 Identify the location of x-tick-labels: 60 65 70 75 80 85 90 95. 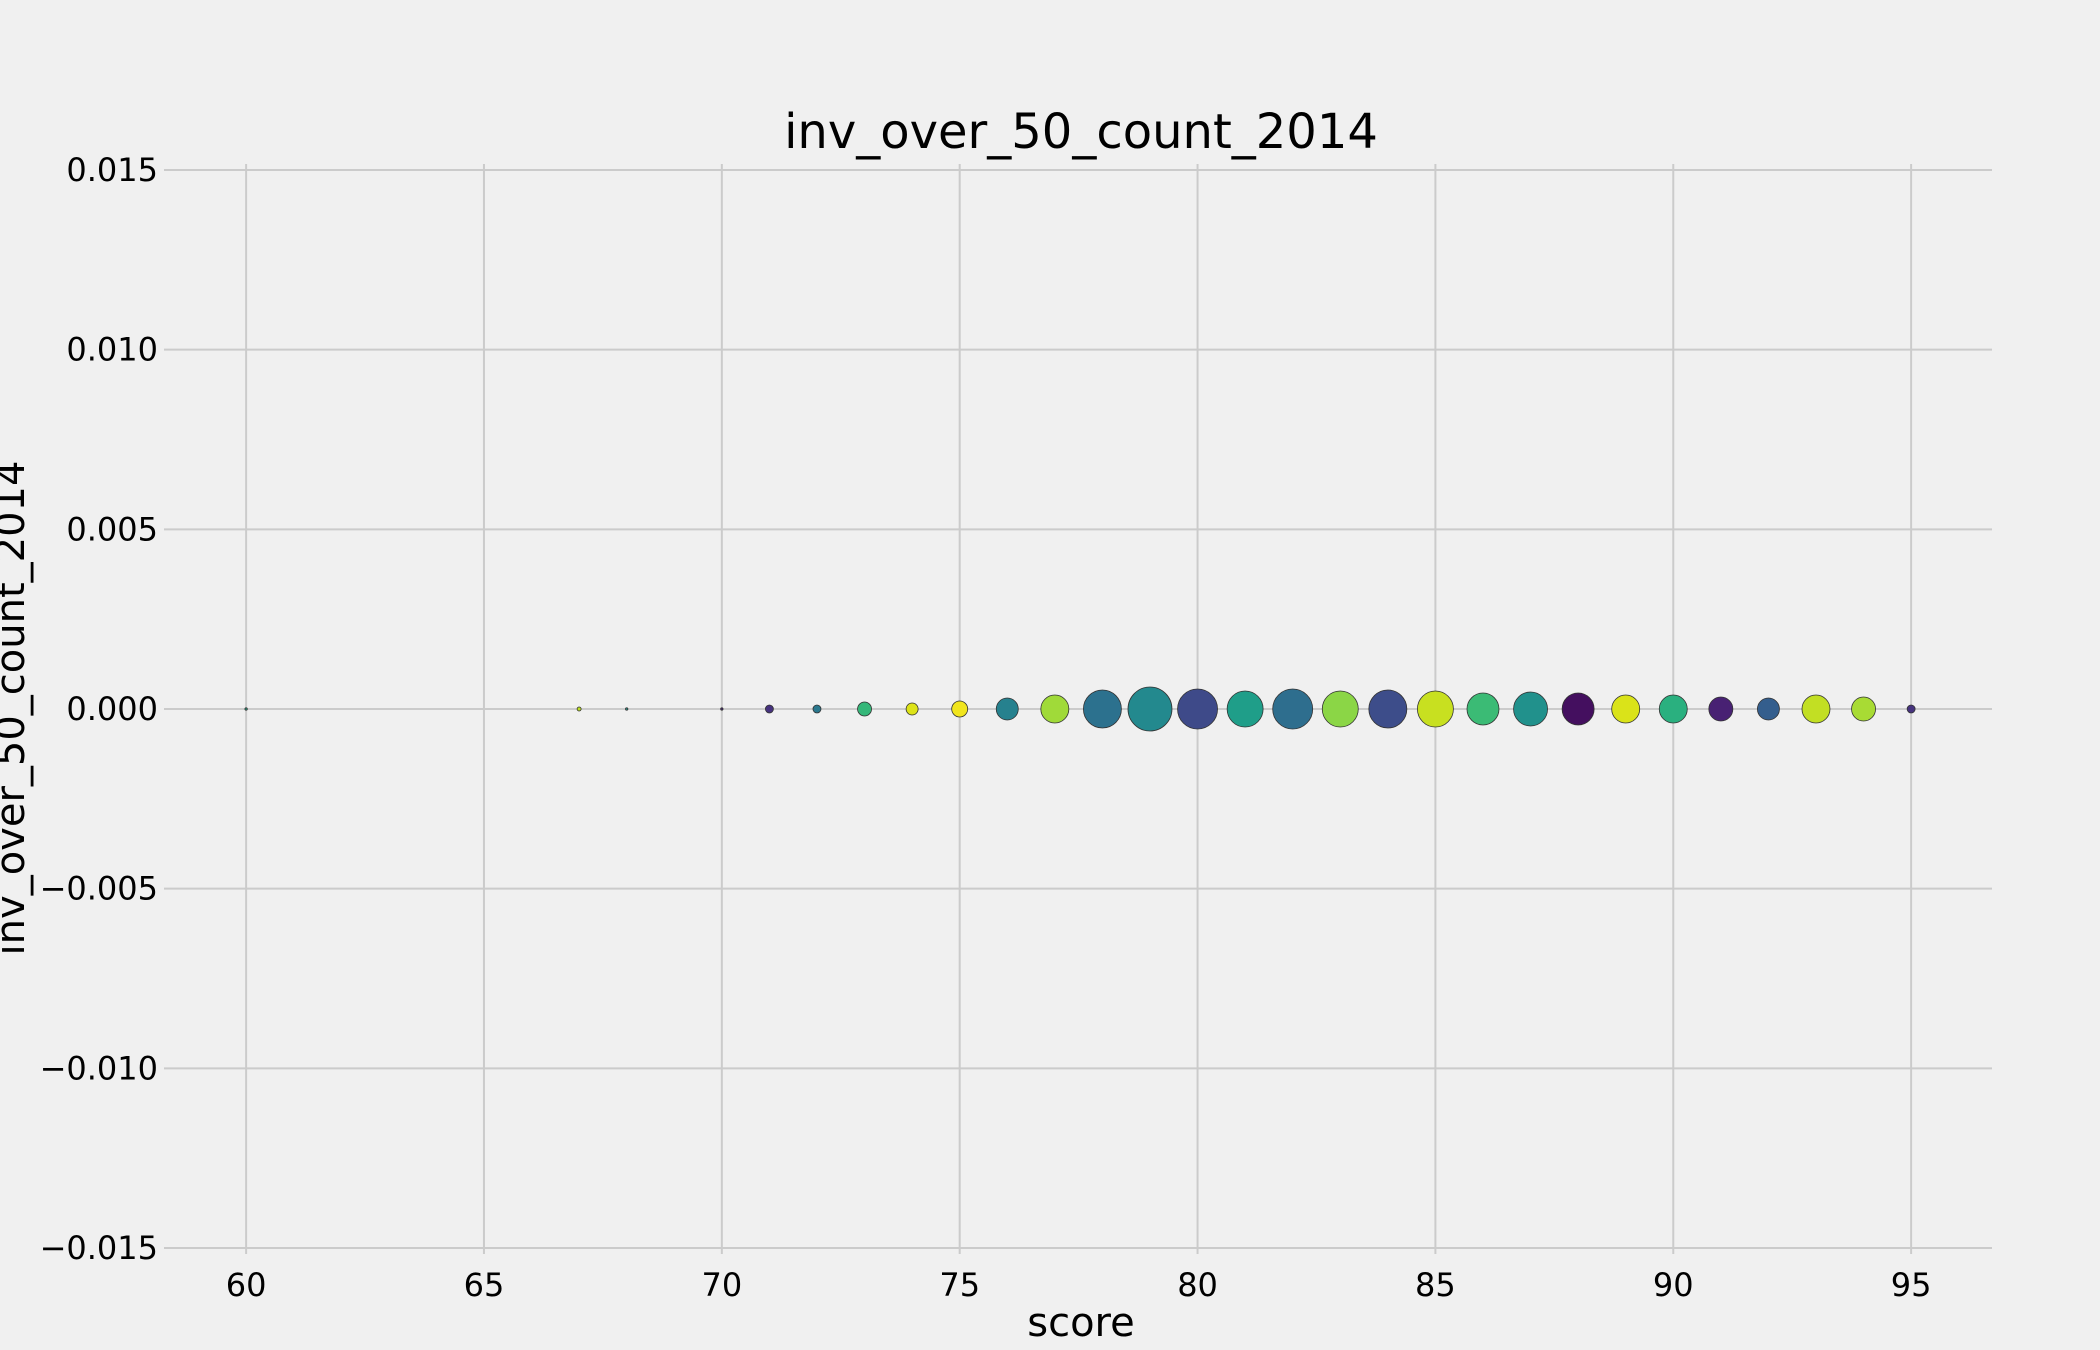
(1079, 1285).